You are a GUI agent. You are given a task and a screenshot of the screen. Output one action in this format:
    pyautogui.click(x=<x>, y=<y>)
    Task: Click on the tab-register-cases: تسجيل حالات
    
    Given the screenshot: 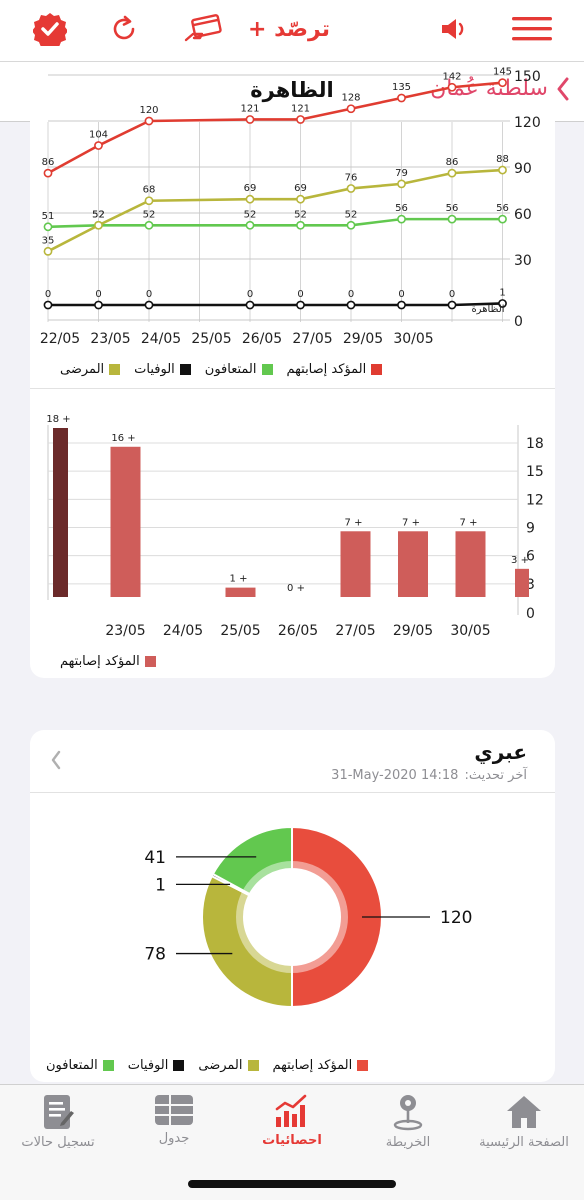 What is the action you would take?
    pyautogui.click(x=58, y=1121)
    